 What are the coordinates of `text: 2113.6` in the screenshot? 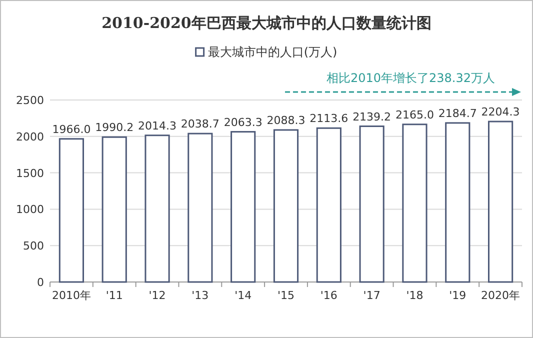 It's located at (329, 119).